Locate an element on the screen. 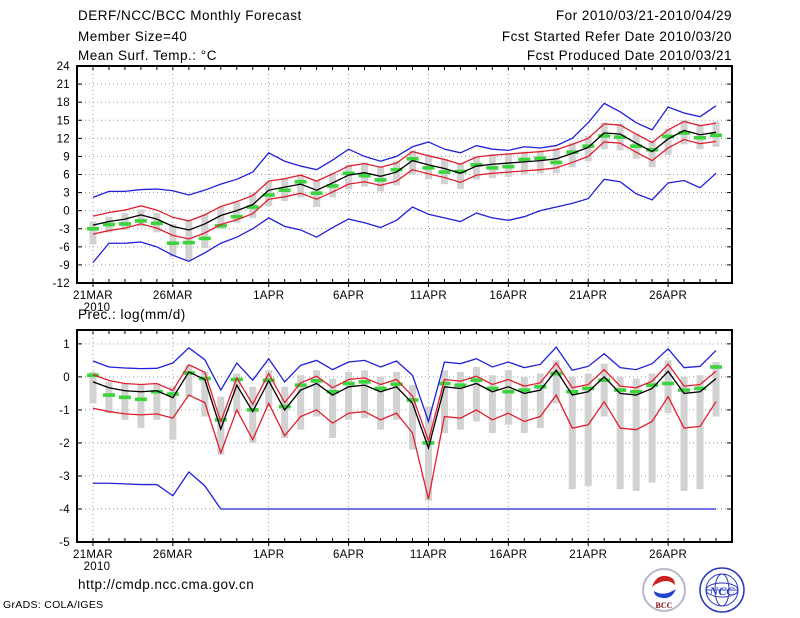 The height and width of the screenshot is (618, 800). bcc-logo-red-swirl is located at coordinates (663, 581).